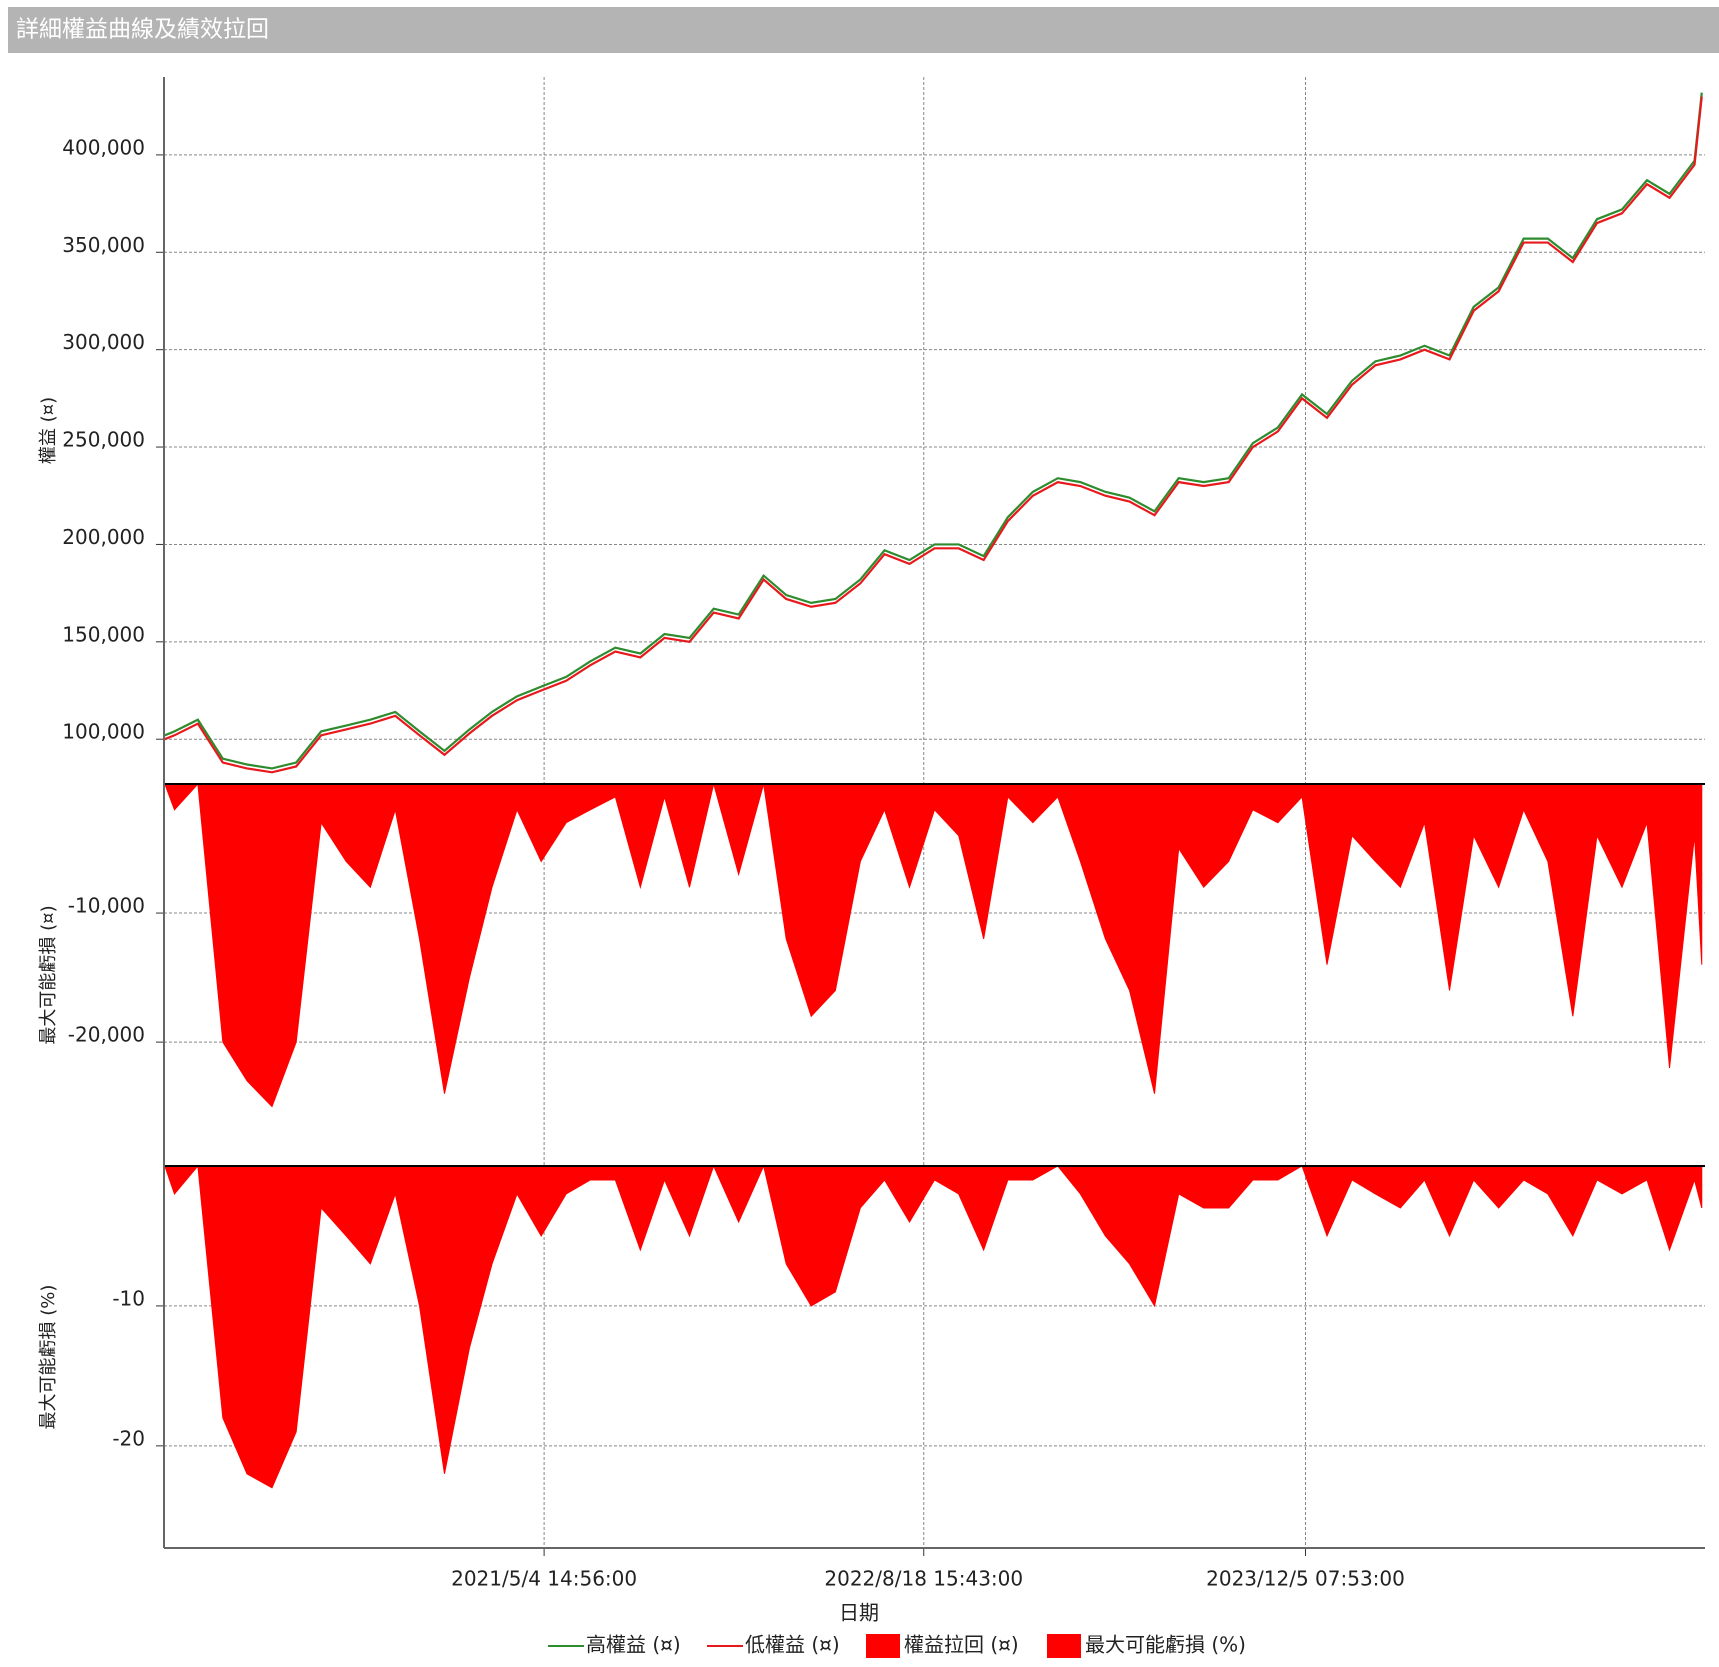 This screenshot has height=1667, width=1719. Describe the element at coordinates (103, 440) in the screenshot. I see `y-tick-label: 250,000` at that location.